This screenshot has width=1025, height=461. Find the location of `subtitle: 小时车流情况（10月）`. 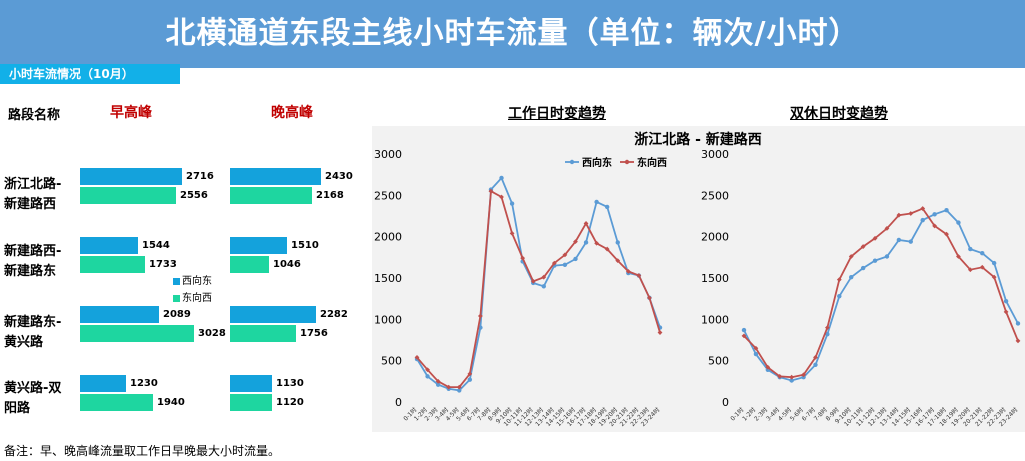

subtitle: 小时车流情况（10月） is located at coordinates (71, 74).